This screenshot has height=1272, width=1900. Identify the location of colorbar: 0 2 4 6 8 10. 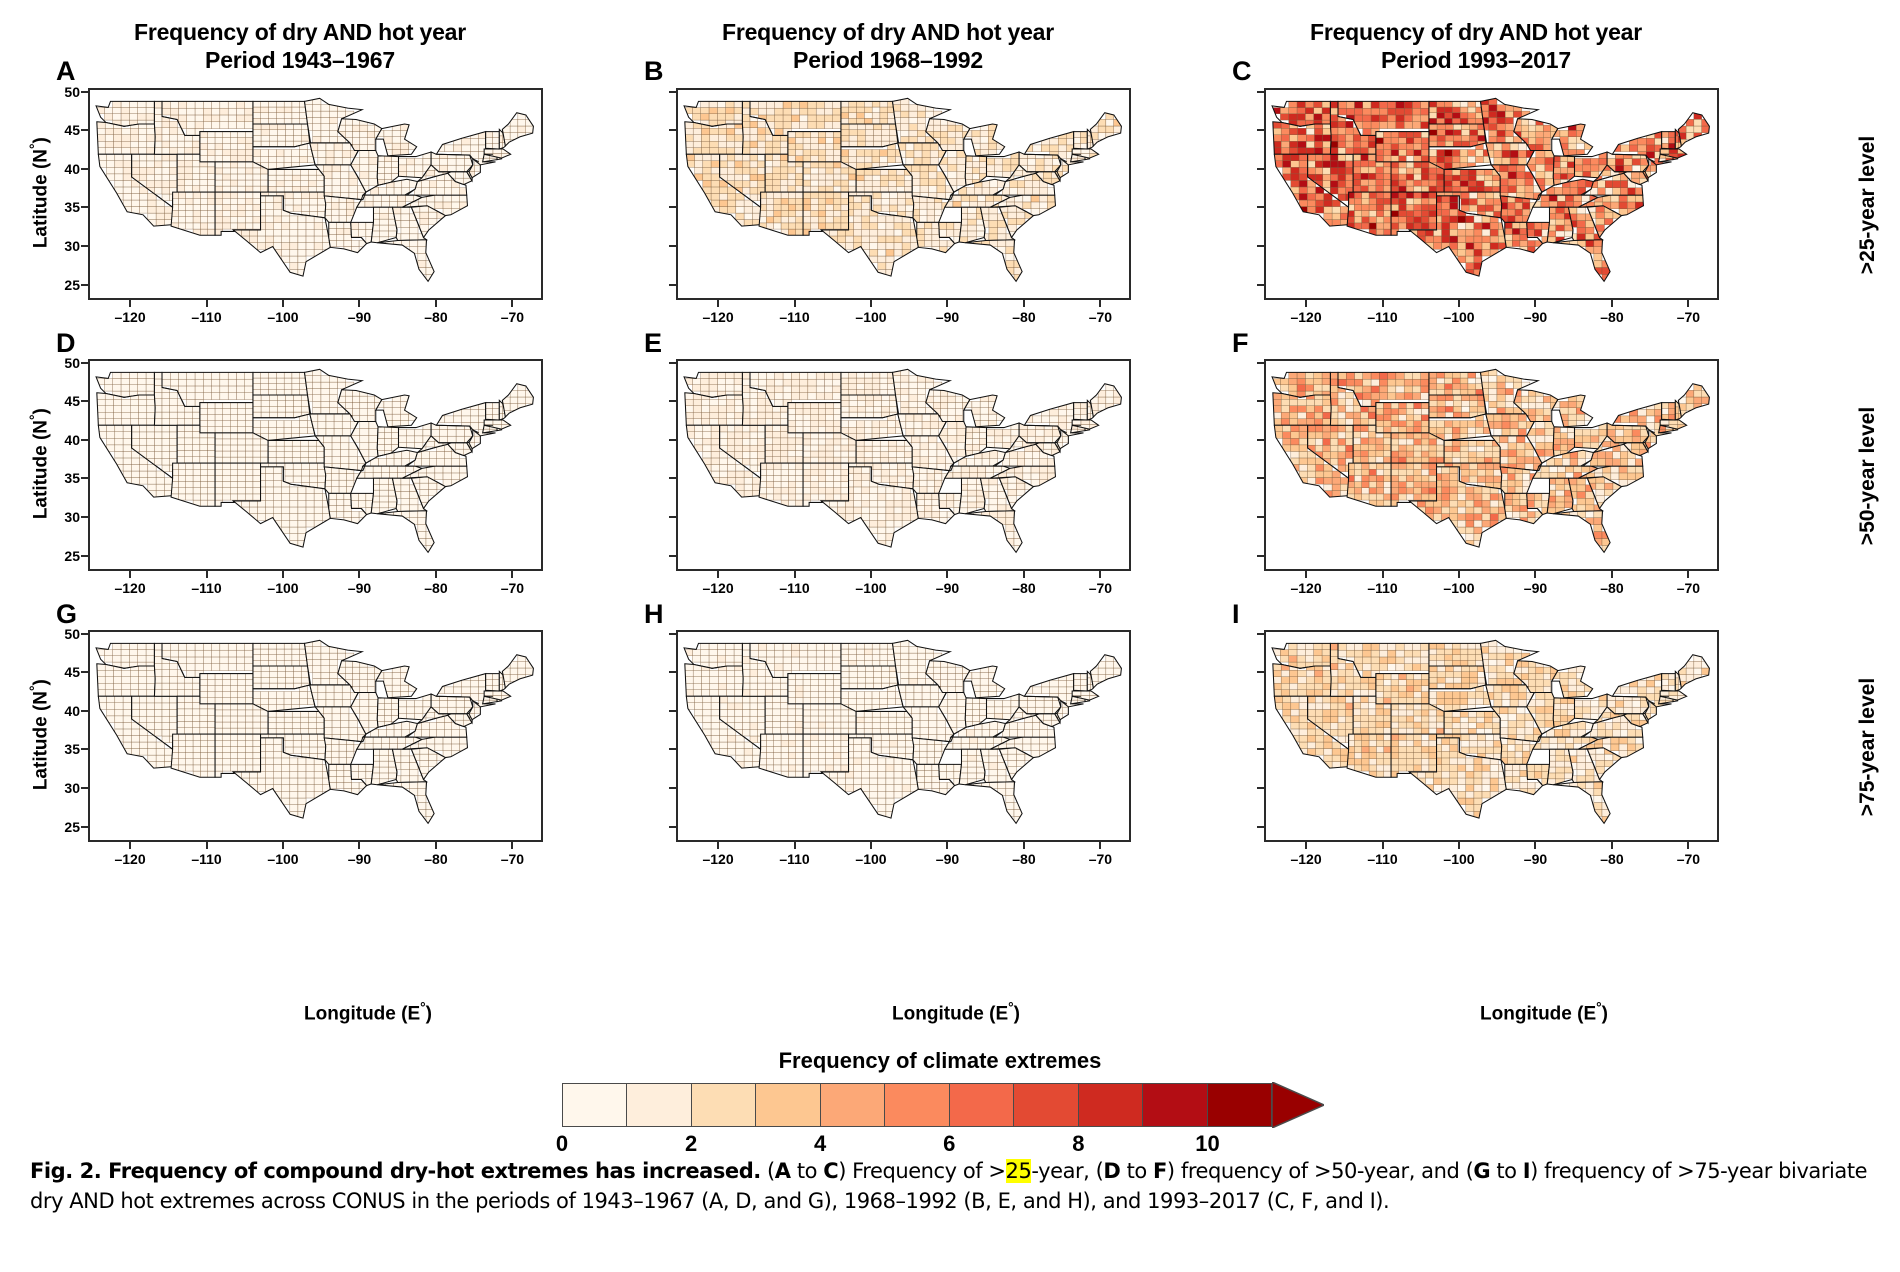
(940, 1119).